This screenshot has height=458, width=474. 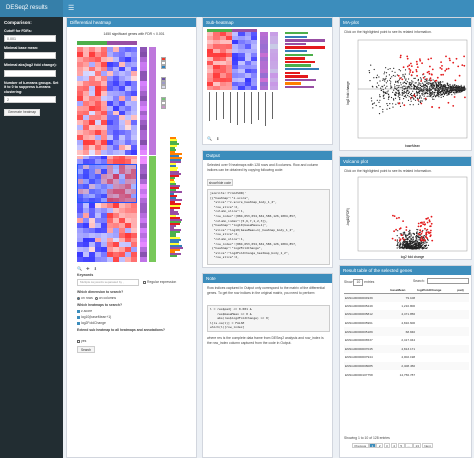 What do you see at coordinates (220, 182) in the screenshot?
I see `show-hide-code-button: show/hide code` at bounding box center [220, 182].